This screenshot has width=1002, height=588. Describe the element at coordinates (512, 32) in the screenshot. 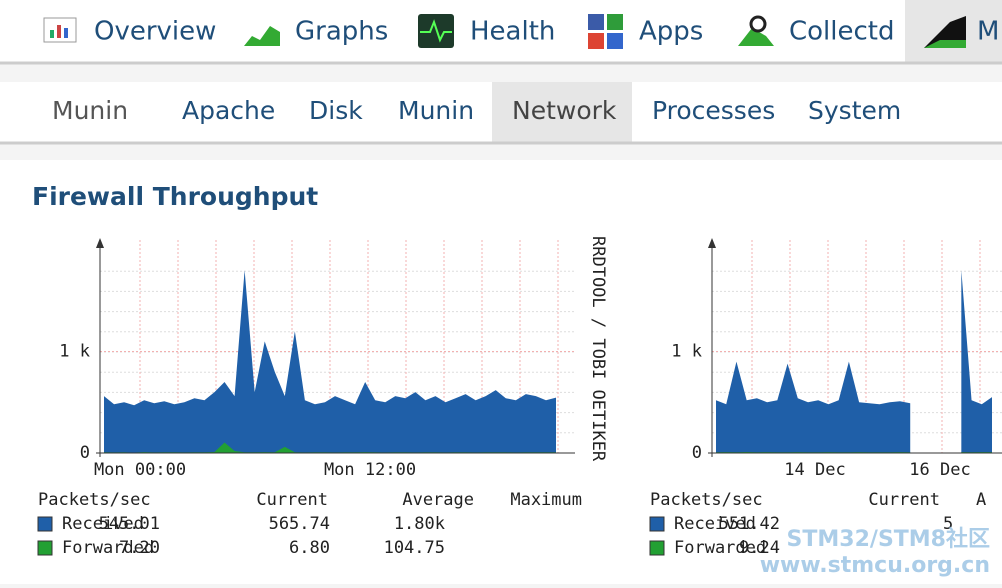

I see `nav-tab: Health` at that location.